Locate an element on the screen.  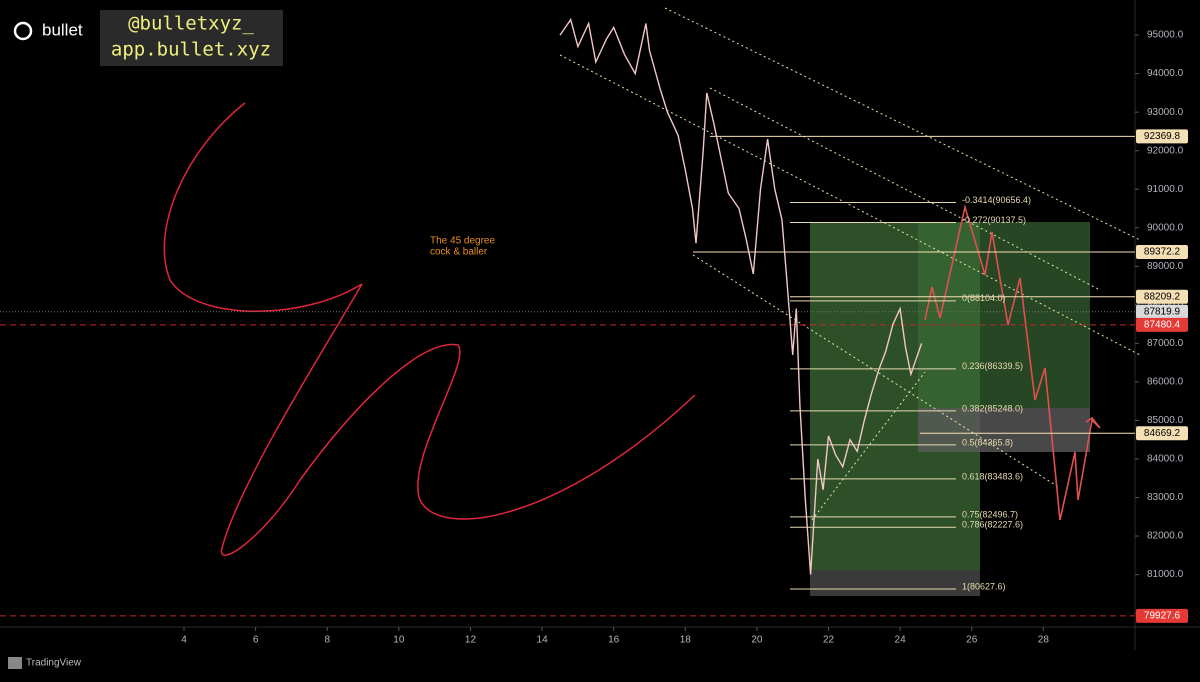
fib-label: 0.618(83483.6) is located at coordinates (992, 476).